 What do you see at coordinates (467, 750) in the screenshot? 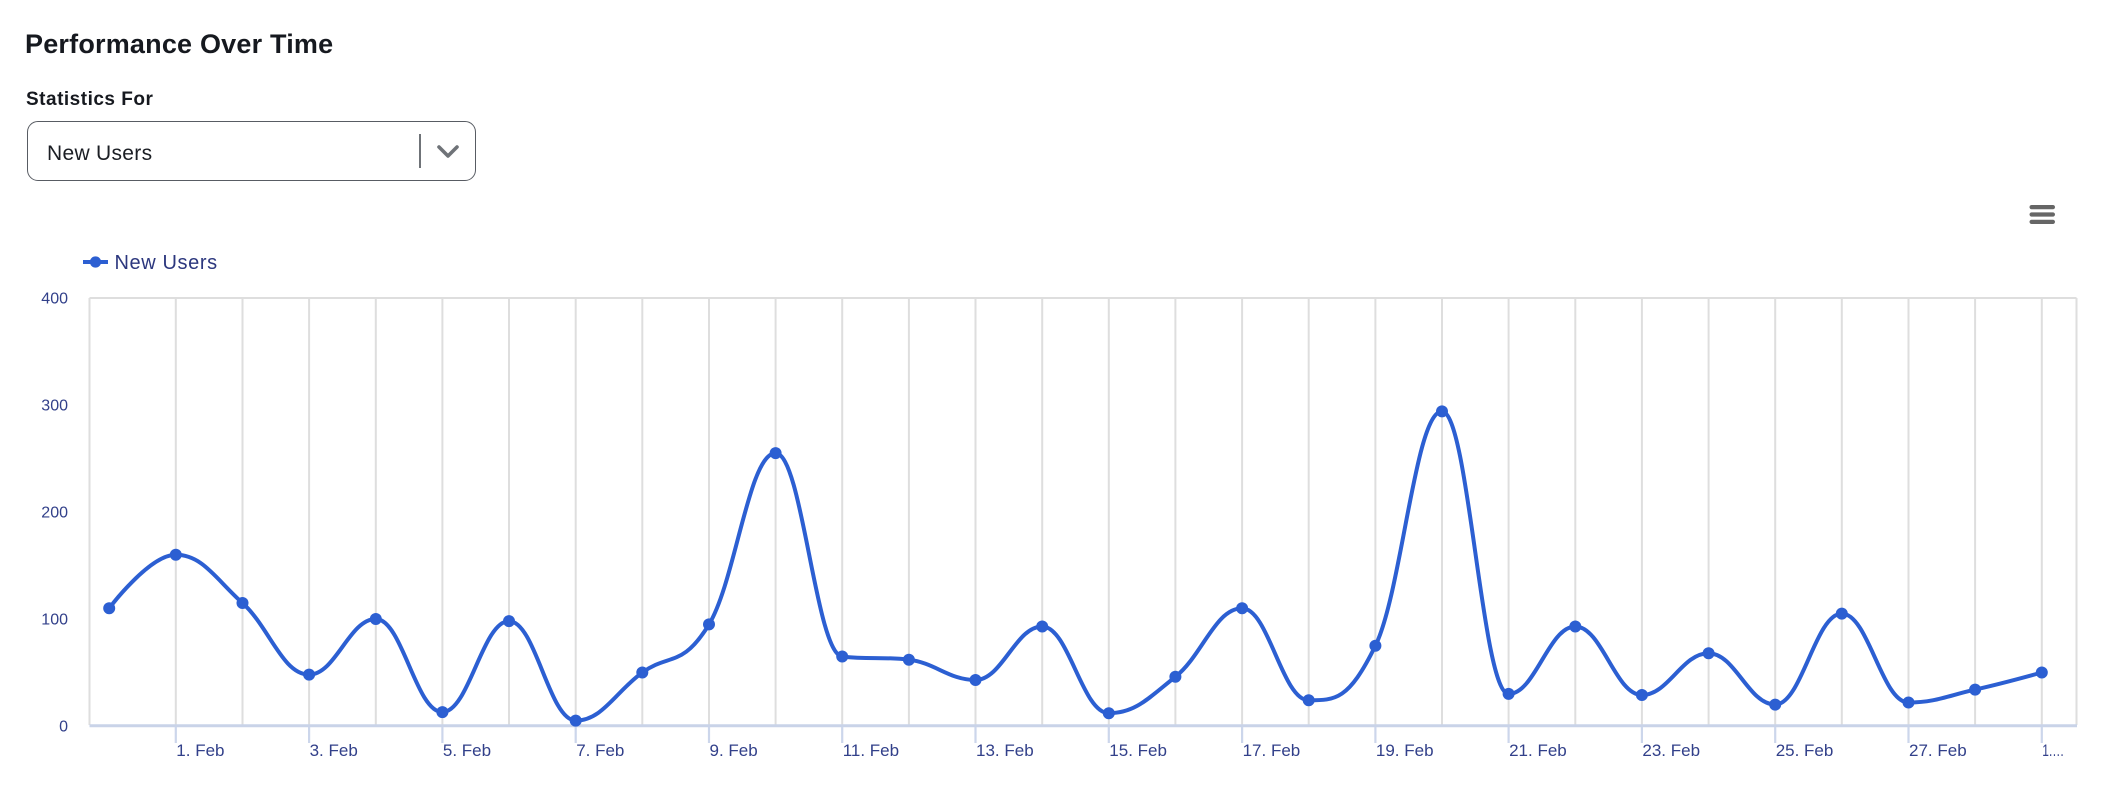
I see `svg-text: 5. Feb` at bounding box center [467, 750].